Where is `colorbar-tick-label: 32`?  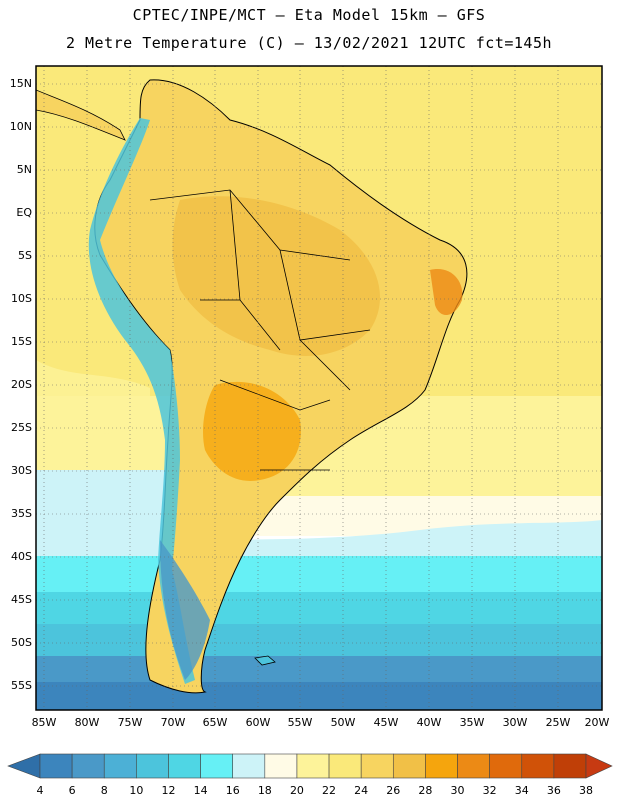 colorbar-tick-label: 32 is located at coordinates (489, 790).